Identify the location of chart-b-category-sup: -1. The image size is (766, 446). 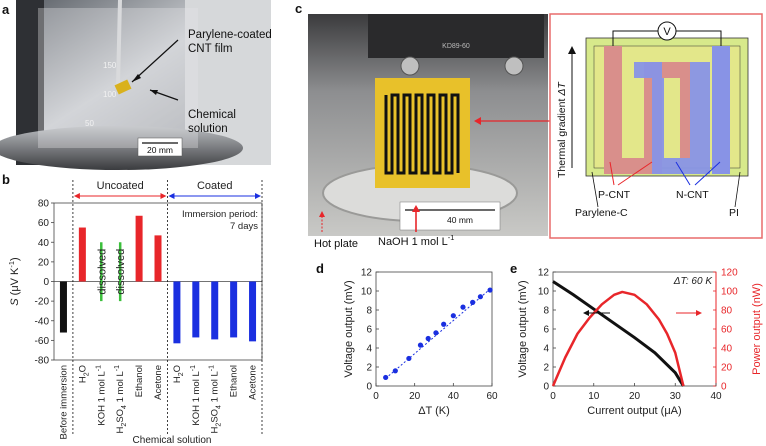
(193, 368).